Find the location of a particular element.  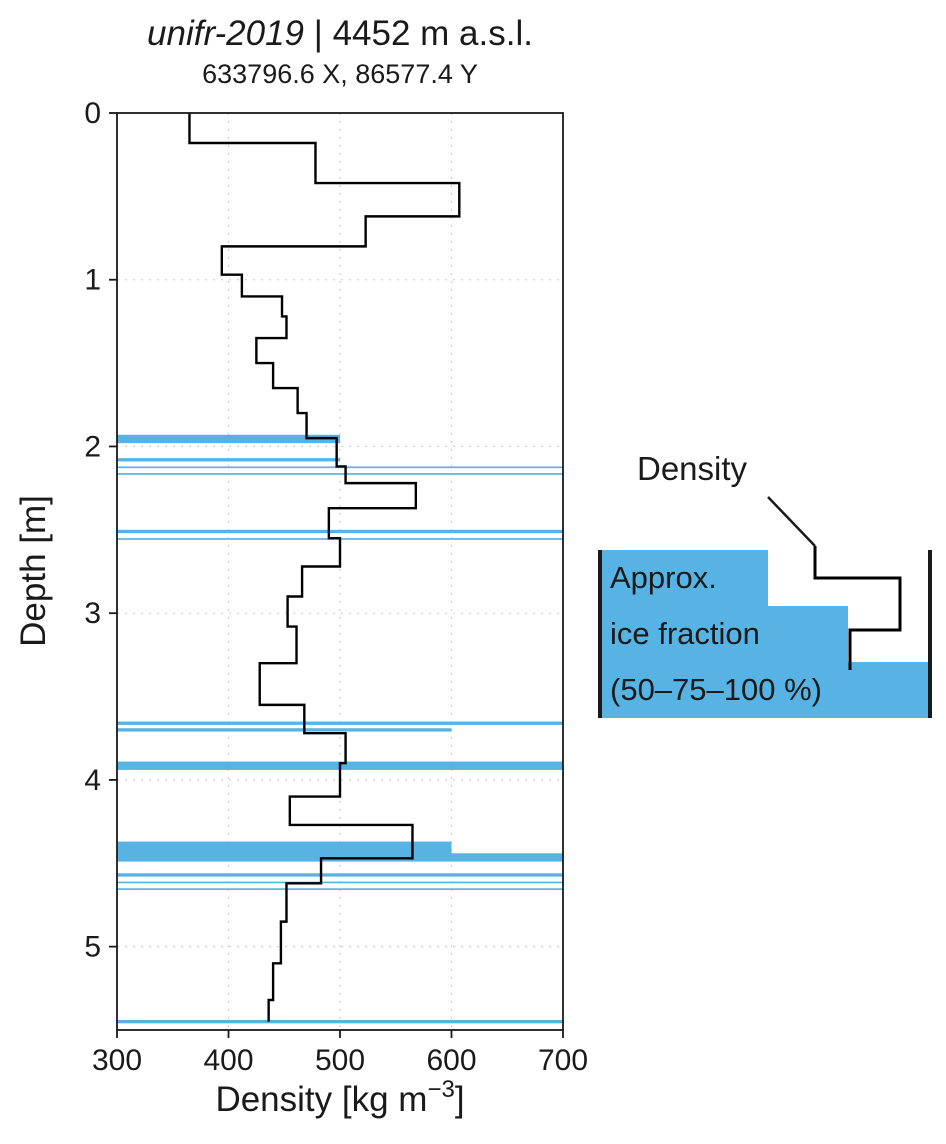

ice-fraction-75-swatch is located at coordinates (724, 634).